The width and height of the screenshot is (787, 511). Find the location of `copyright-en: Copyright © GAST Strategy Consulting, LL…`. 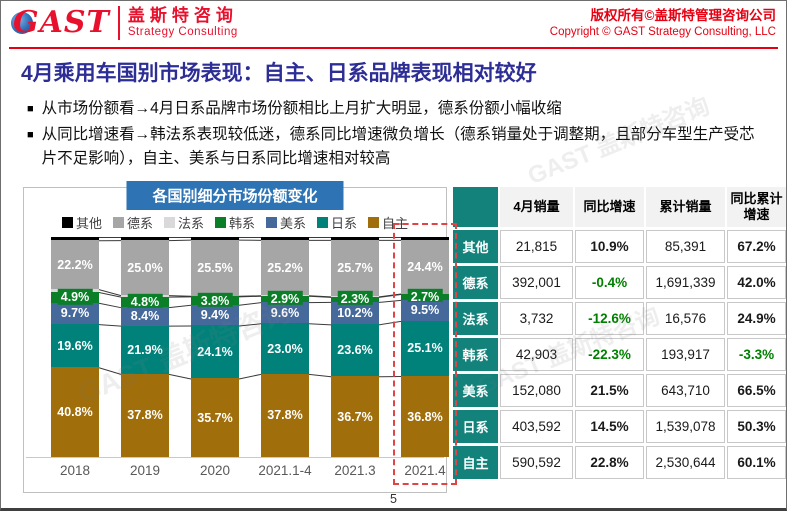

copyright-en: Copyright © GAST Strategy Consulting, LL… is located at coordinates (662, 32).